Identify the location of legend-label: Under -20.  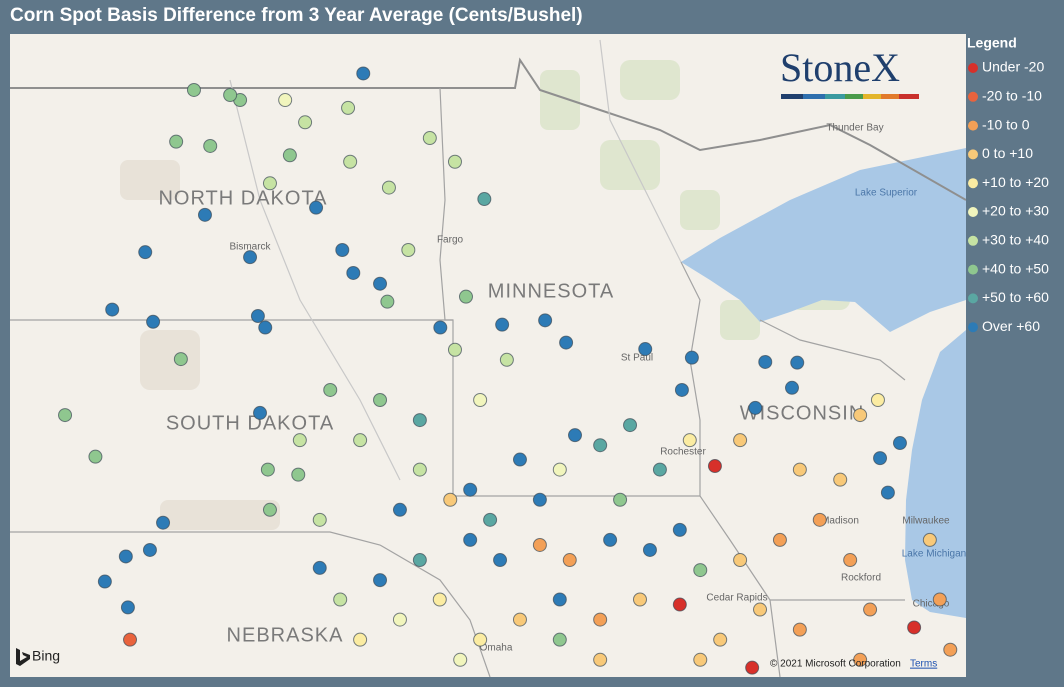
(1013, 67).